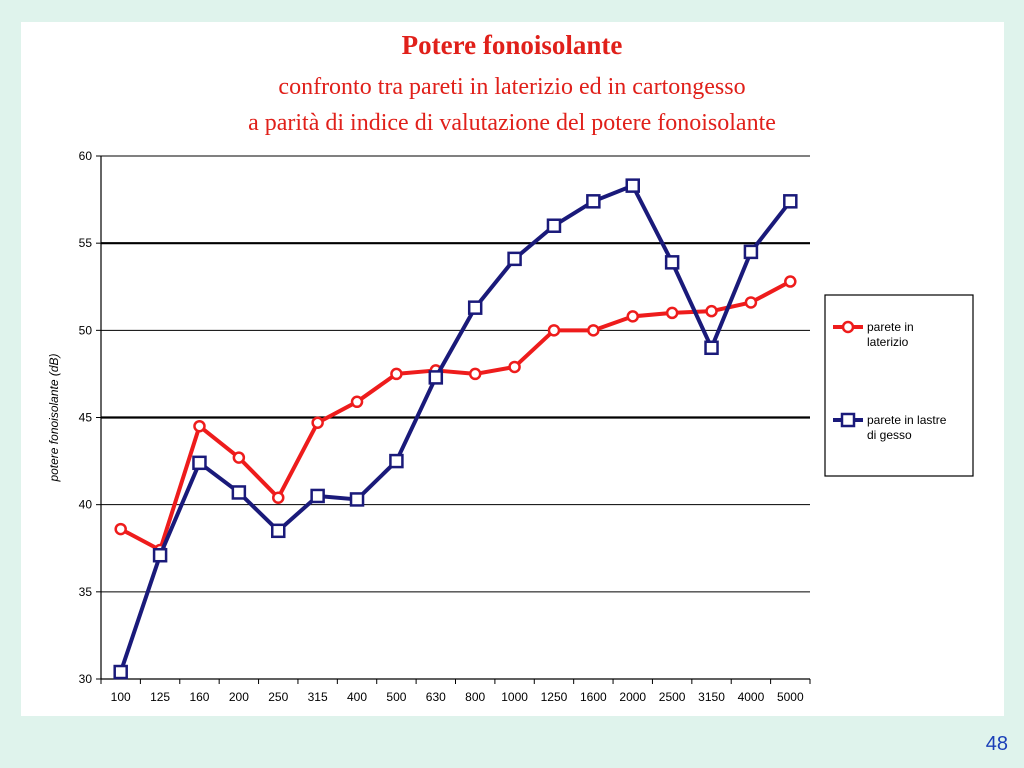 This screenshot has height=768, width=1024. Describe the element at coordinates (54, 417) in the screenshot. I see `y-axis-label: potere fonoisolante (dB)` at that location.